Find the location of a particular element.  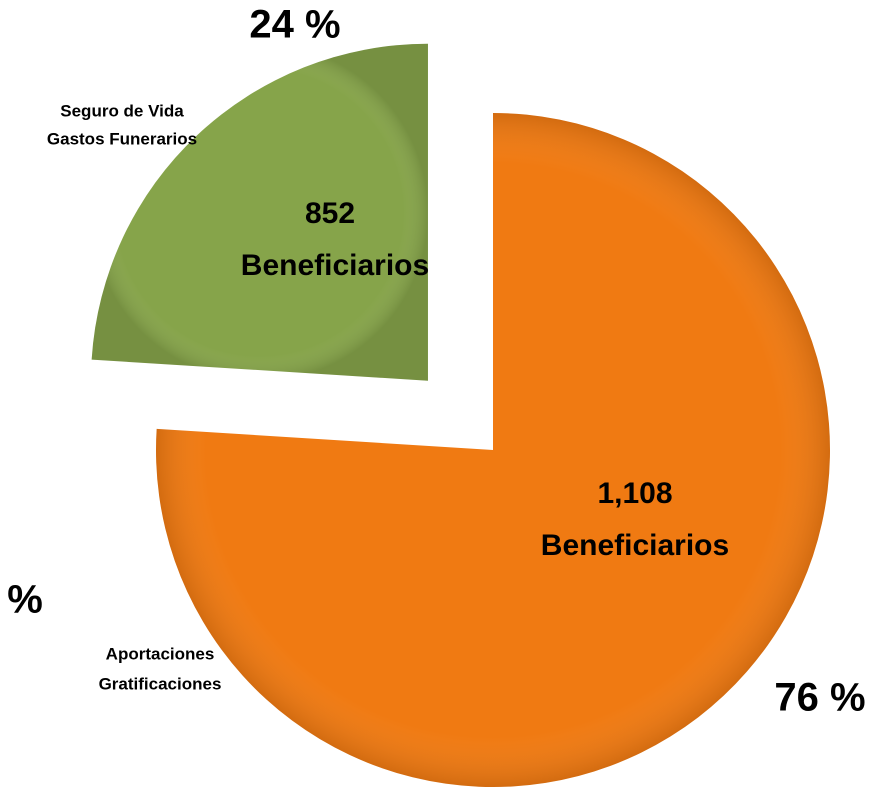

value-label: 76 % is located at coordinates (819, 698).